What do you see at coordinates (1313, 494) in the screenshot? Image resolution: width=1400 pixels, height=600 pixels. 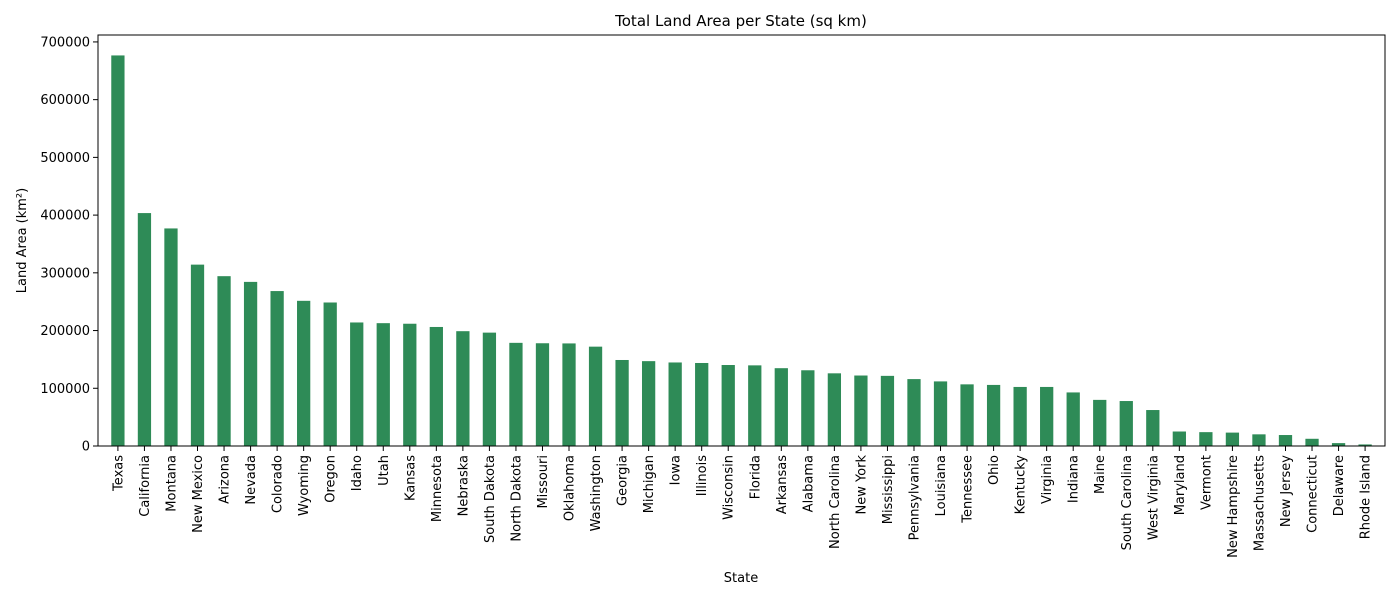 I see `x-tick-label: Connecticut` at bounding box center [1313, 494].